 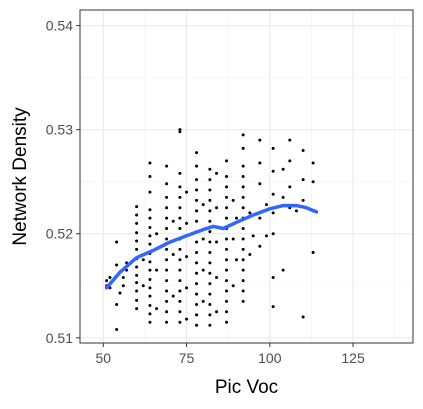 What do you see at coordinates (353, 358) in the screenshot?
I see `x-tick-label: 125` at bounding box center [353, 358].